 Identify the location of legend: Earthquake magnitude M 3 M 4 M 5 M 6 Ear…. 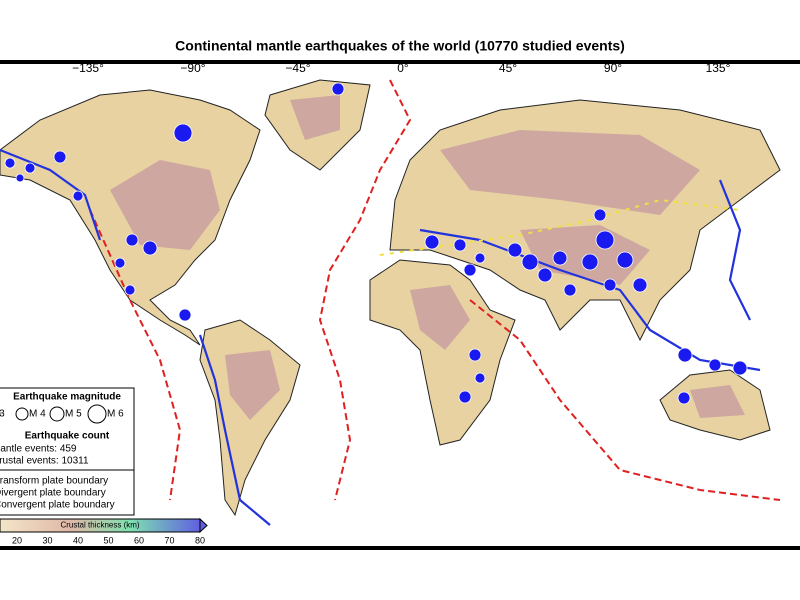
(67, 451).